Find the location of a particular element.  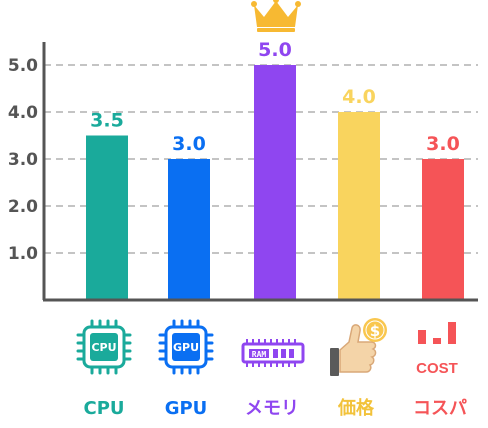

category-label: メモリ is located at coordinates (272, 408).